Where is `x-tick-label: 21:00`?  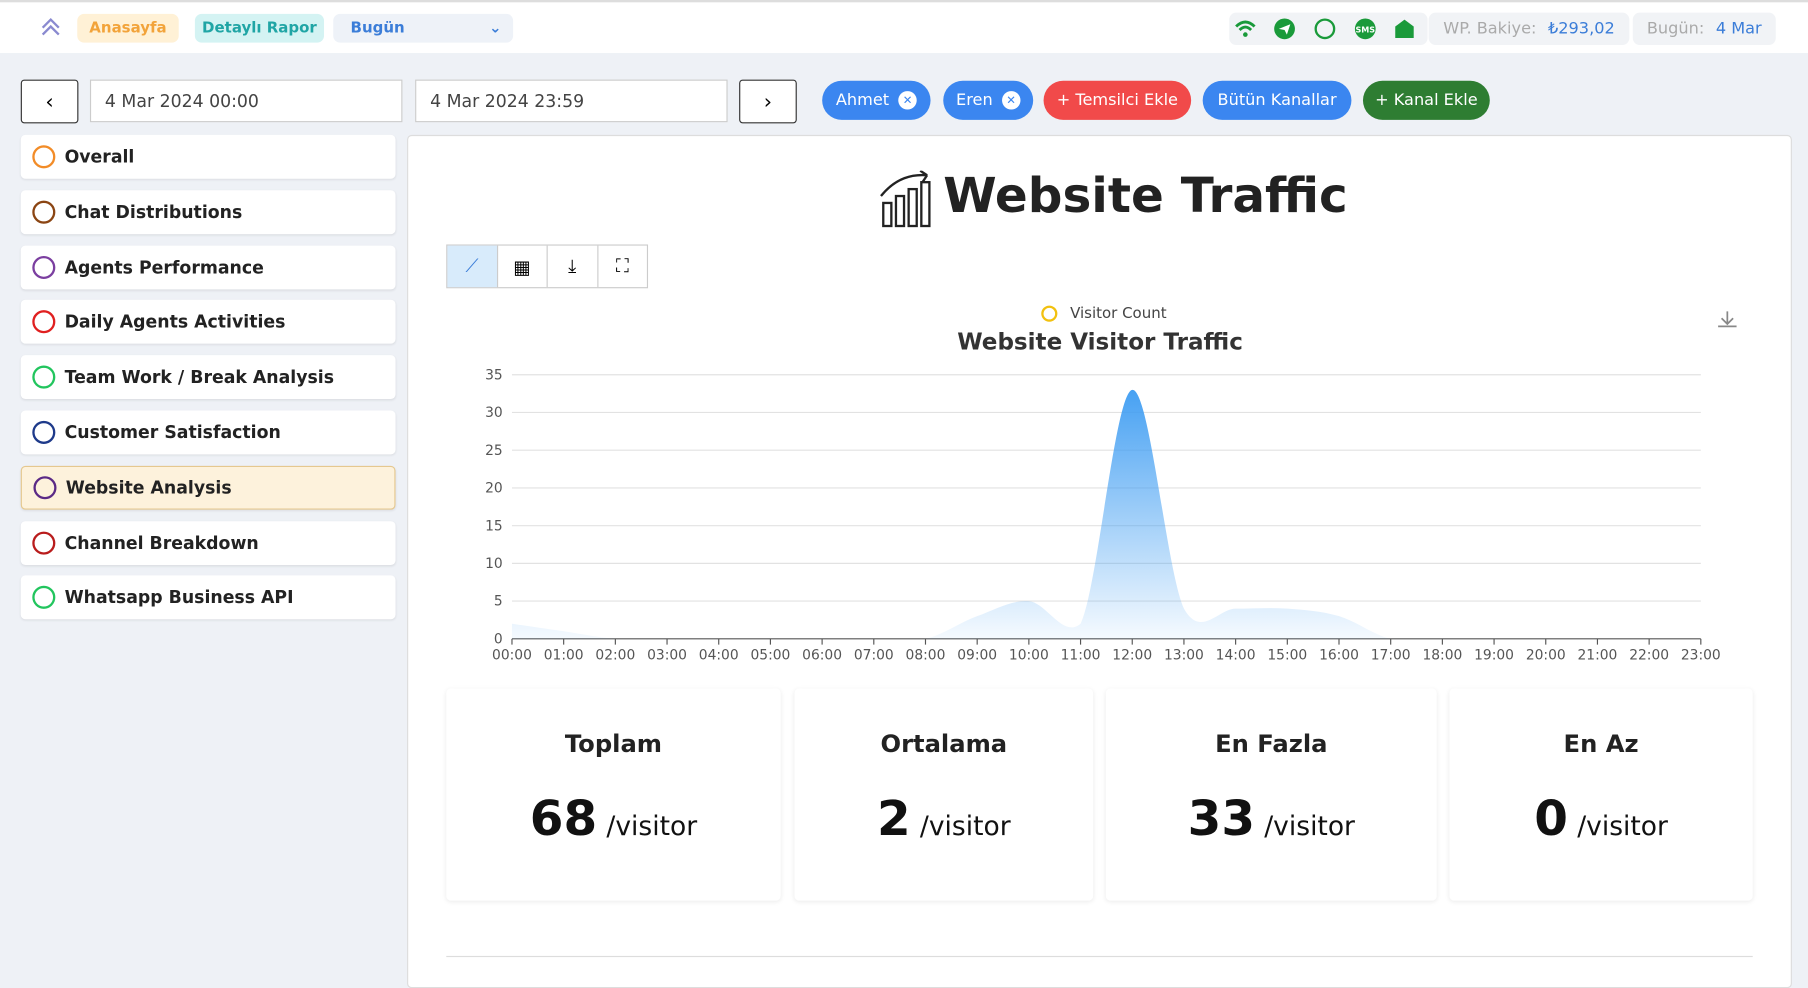
x-tick-label: 21:00 is located at coordinates (1598, 656).